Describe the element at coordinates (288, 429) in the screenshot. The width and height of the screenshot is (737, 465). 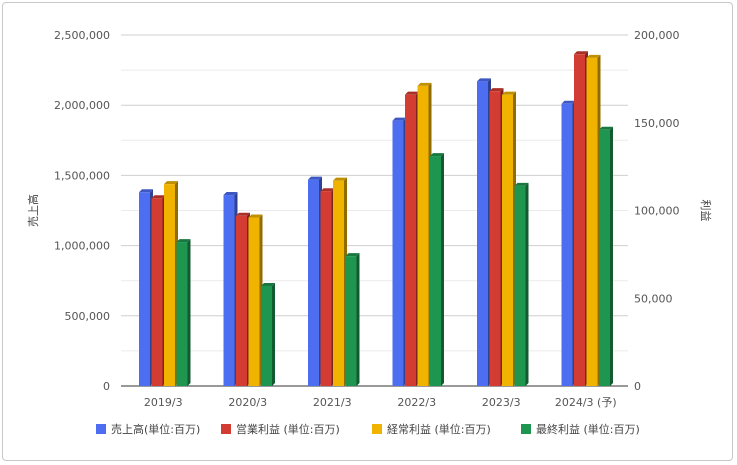
I see `legend-label: 営業利益 (単位:百万)` at that location.